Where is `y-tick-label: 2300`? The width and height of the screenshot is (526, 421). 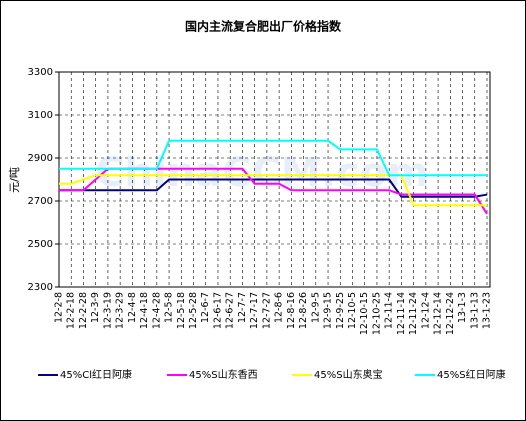 y-tick-label: 2300 is located at coordinates (40, 287).